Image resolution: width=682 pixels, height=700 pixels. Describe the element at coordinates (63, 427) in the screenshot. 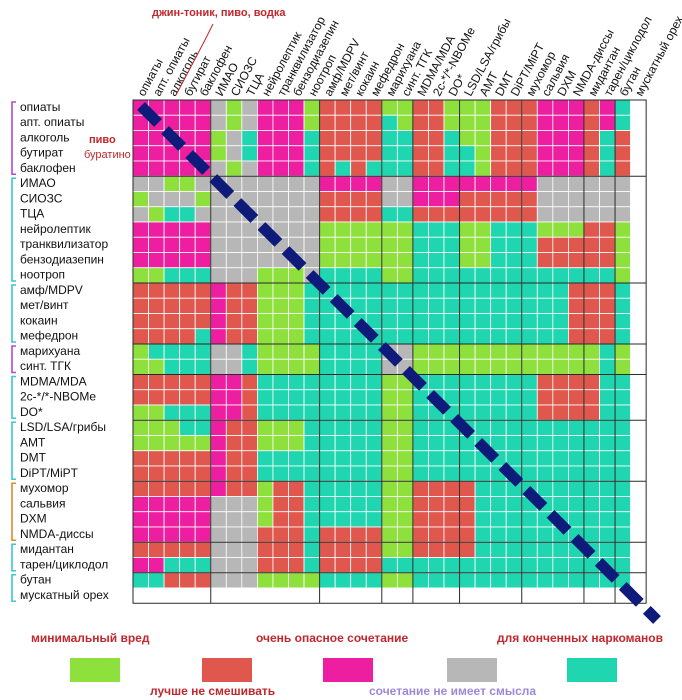

I see `row-label: LSD/LSA/грибы` at that location.